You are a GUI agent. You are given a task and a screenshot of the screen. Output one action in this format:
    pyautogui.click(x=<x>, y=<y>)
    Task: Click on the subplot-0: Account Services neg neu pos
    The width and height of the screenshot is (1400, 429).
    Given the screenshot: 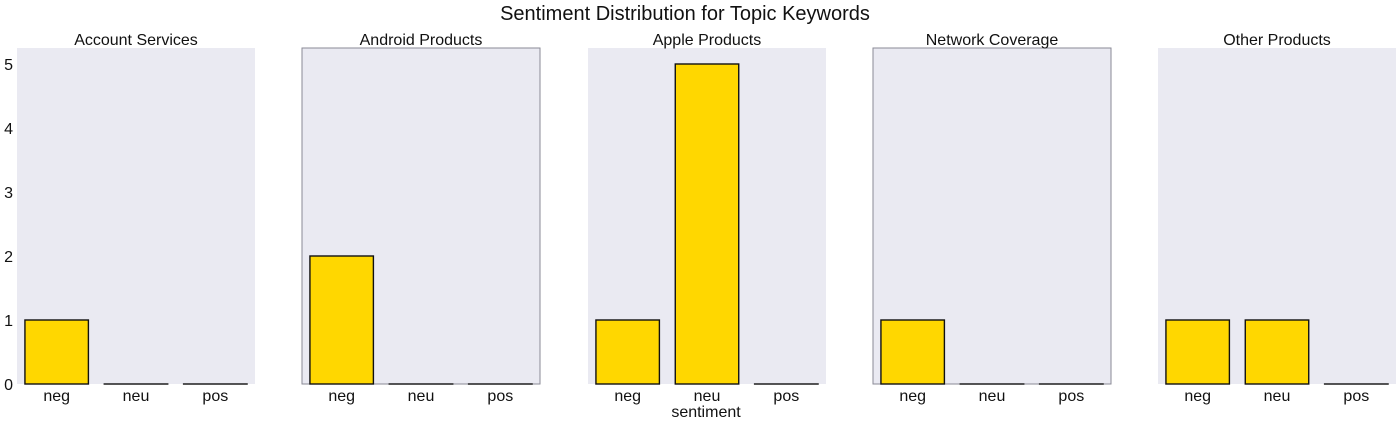 What is the action you would take?
    pyautogui.click(x=136, y=218)
    